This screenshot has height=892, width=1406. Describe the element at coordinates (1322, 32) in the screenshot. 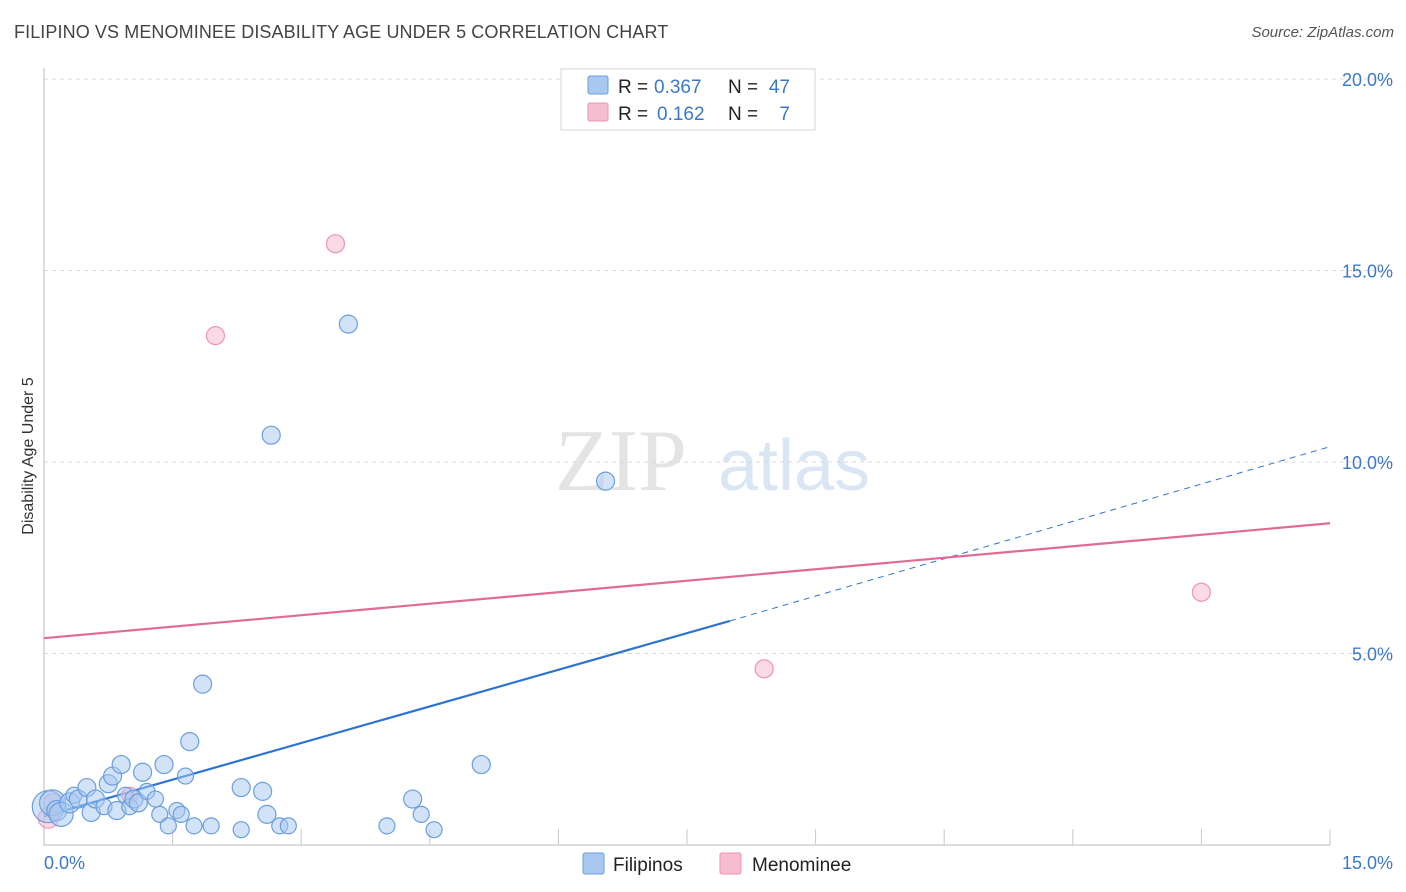

I see `source-label: Source: ZipAtlas.com` at that location.